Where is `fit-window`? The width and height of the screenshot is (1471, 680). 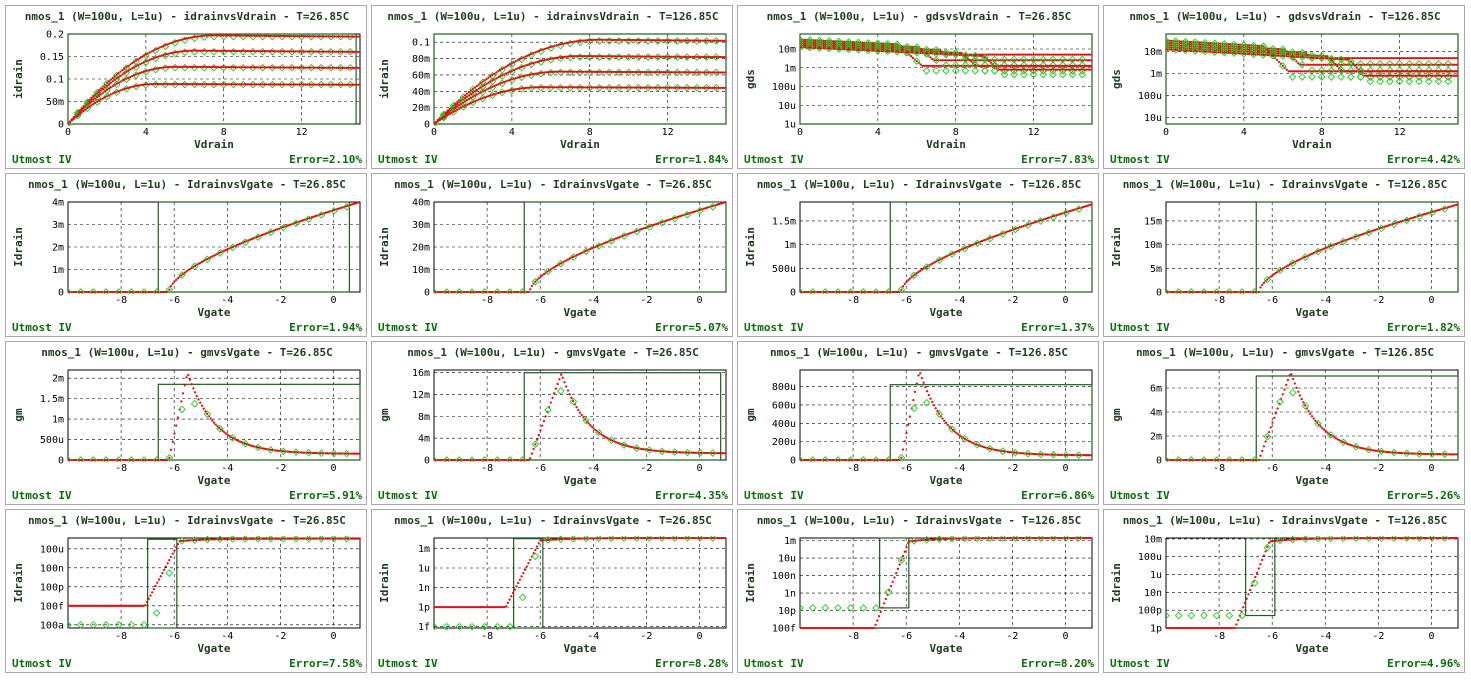 fit-window is located at coordinates (991, 422).